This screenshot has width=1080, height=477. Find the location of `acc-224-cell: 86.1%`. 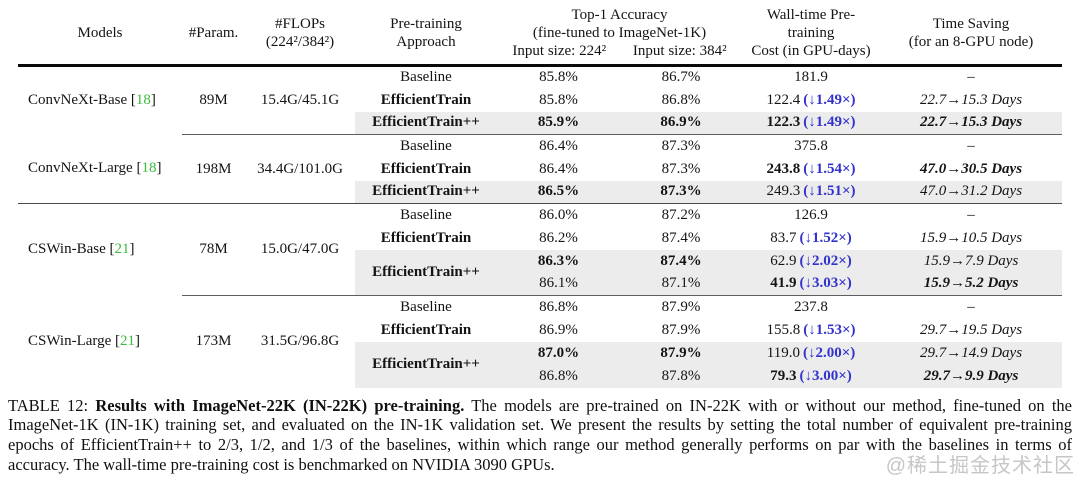

acc-224-cell: 86.1% is located at coordinates (558, 284).